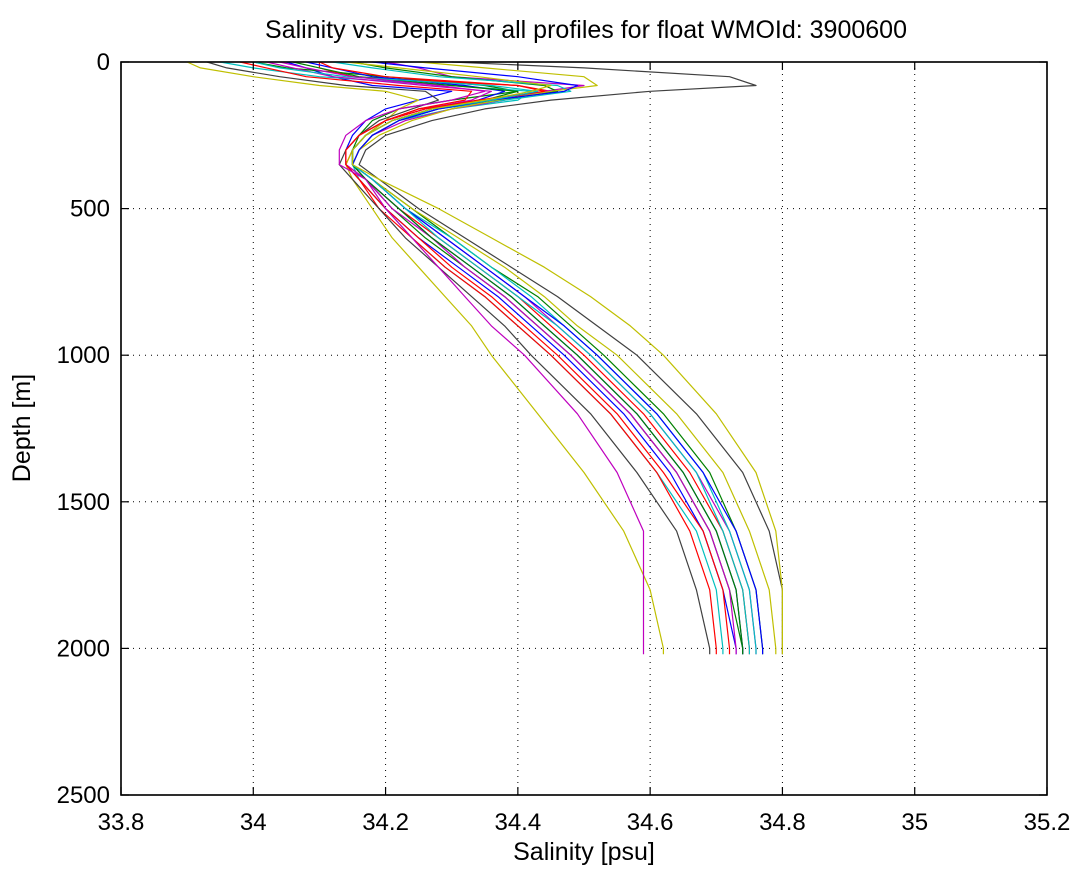 Image resolution: width=1083 pixels, height=871 pixels. Describe the element at coordinates (103, 62) in the screenshot. I see `y-tick-label: 0` at that location.